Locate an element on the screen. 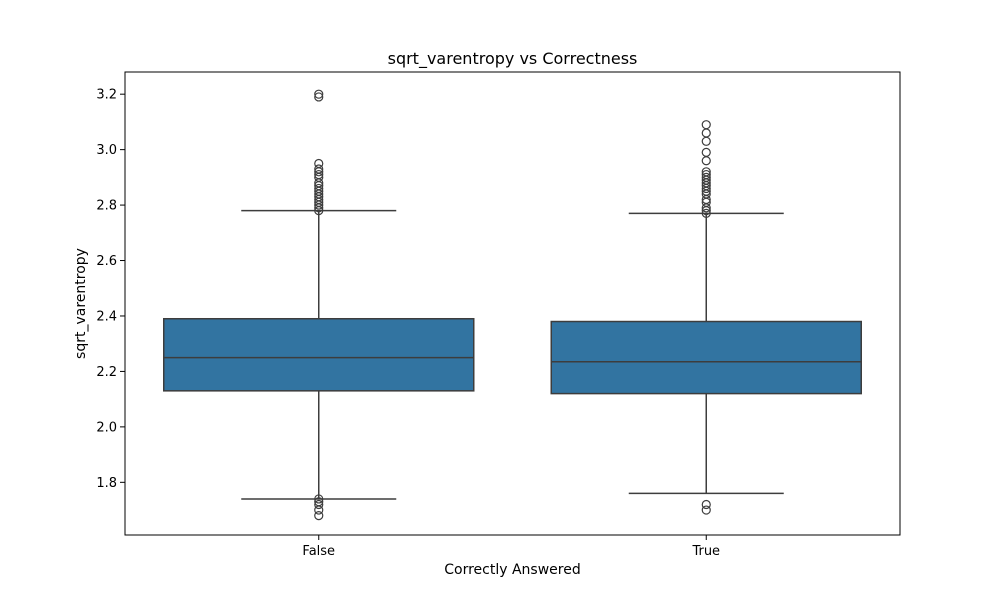  x-tick-label: True is located at coordinates (705, 551).